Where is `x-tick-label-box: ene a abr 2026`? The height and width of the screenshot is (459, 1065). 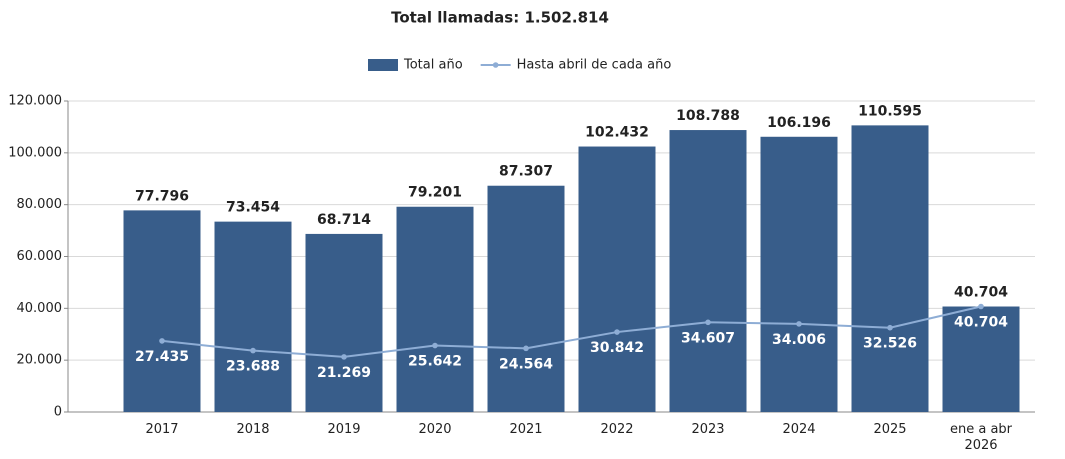 x-tick-label-box: ene a abr 2026 is located at coordinates (981, 437).